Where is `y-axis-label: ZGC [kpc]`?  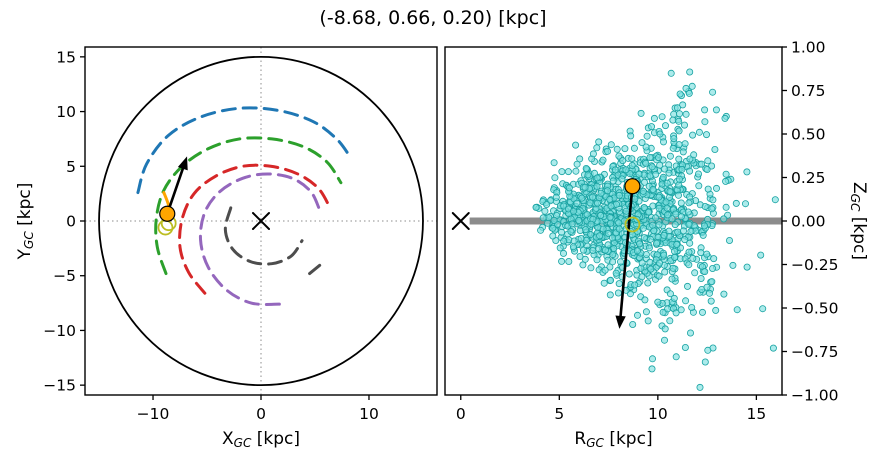 y-axis-label: ZGC [kpc] is located at coordinates (858, 221).